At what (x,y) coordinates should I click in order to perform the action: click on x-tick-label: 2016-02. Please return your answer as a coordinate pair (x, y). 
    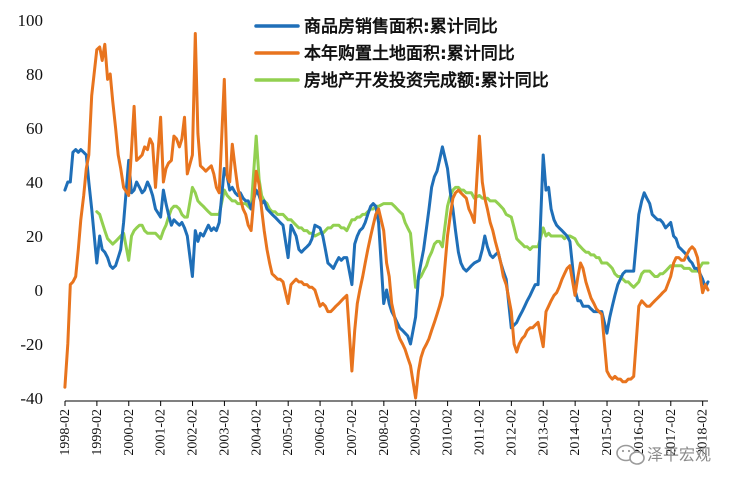
    Looking at the image, I should click on (639, 432).